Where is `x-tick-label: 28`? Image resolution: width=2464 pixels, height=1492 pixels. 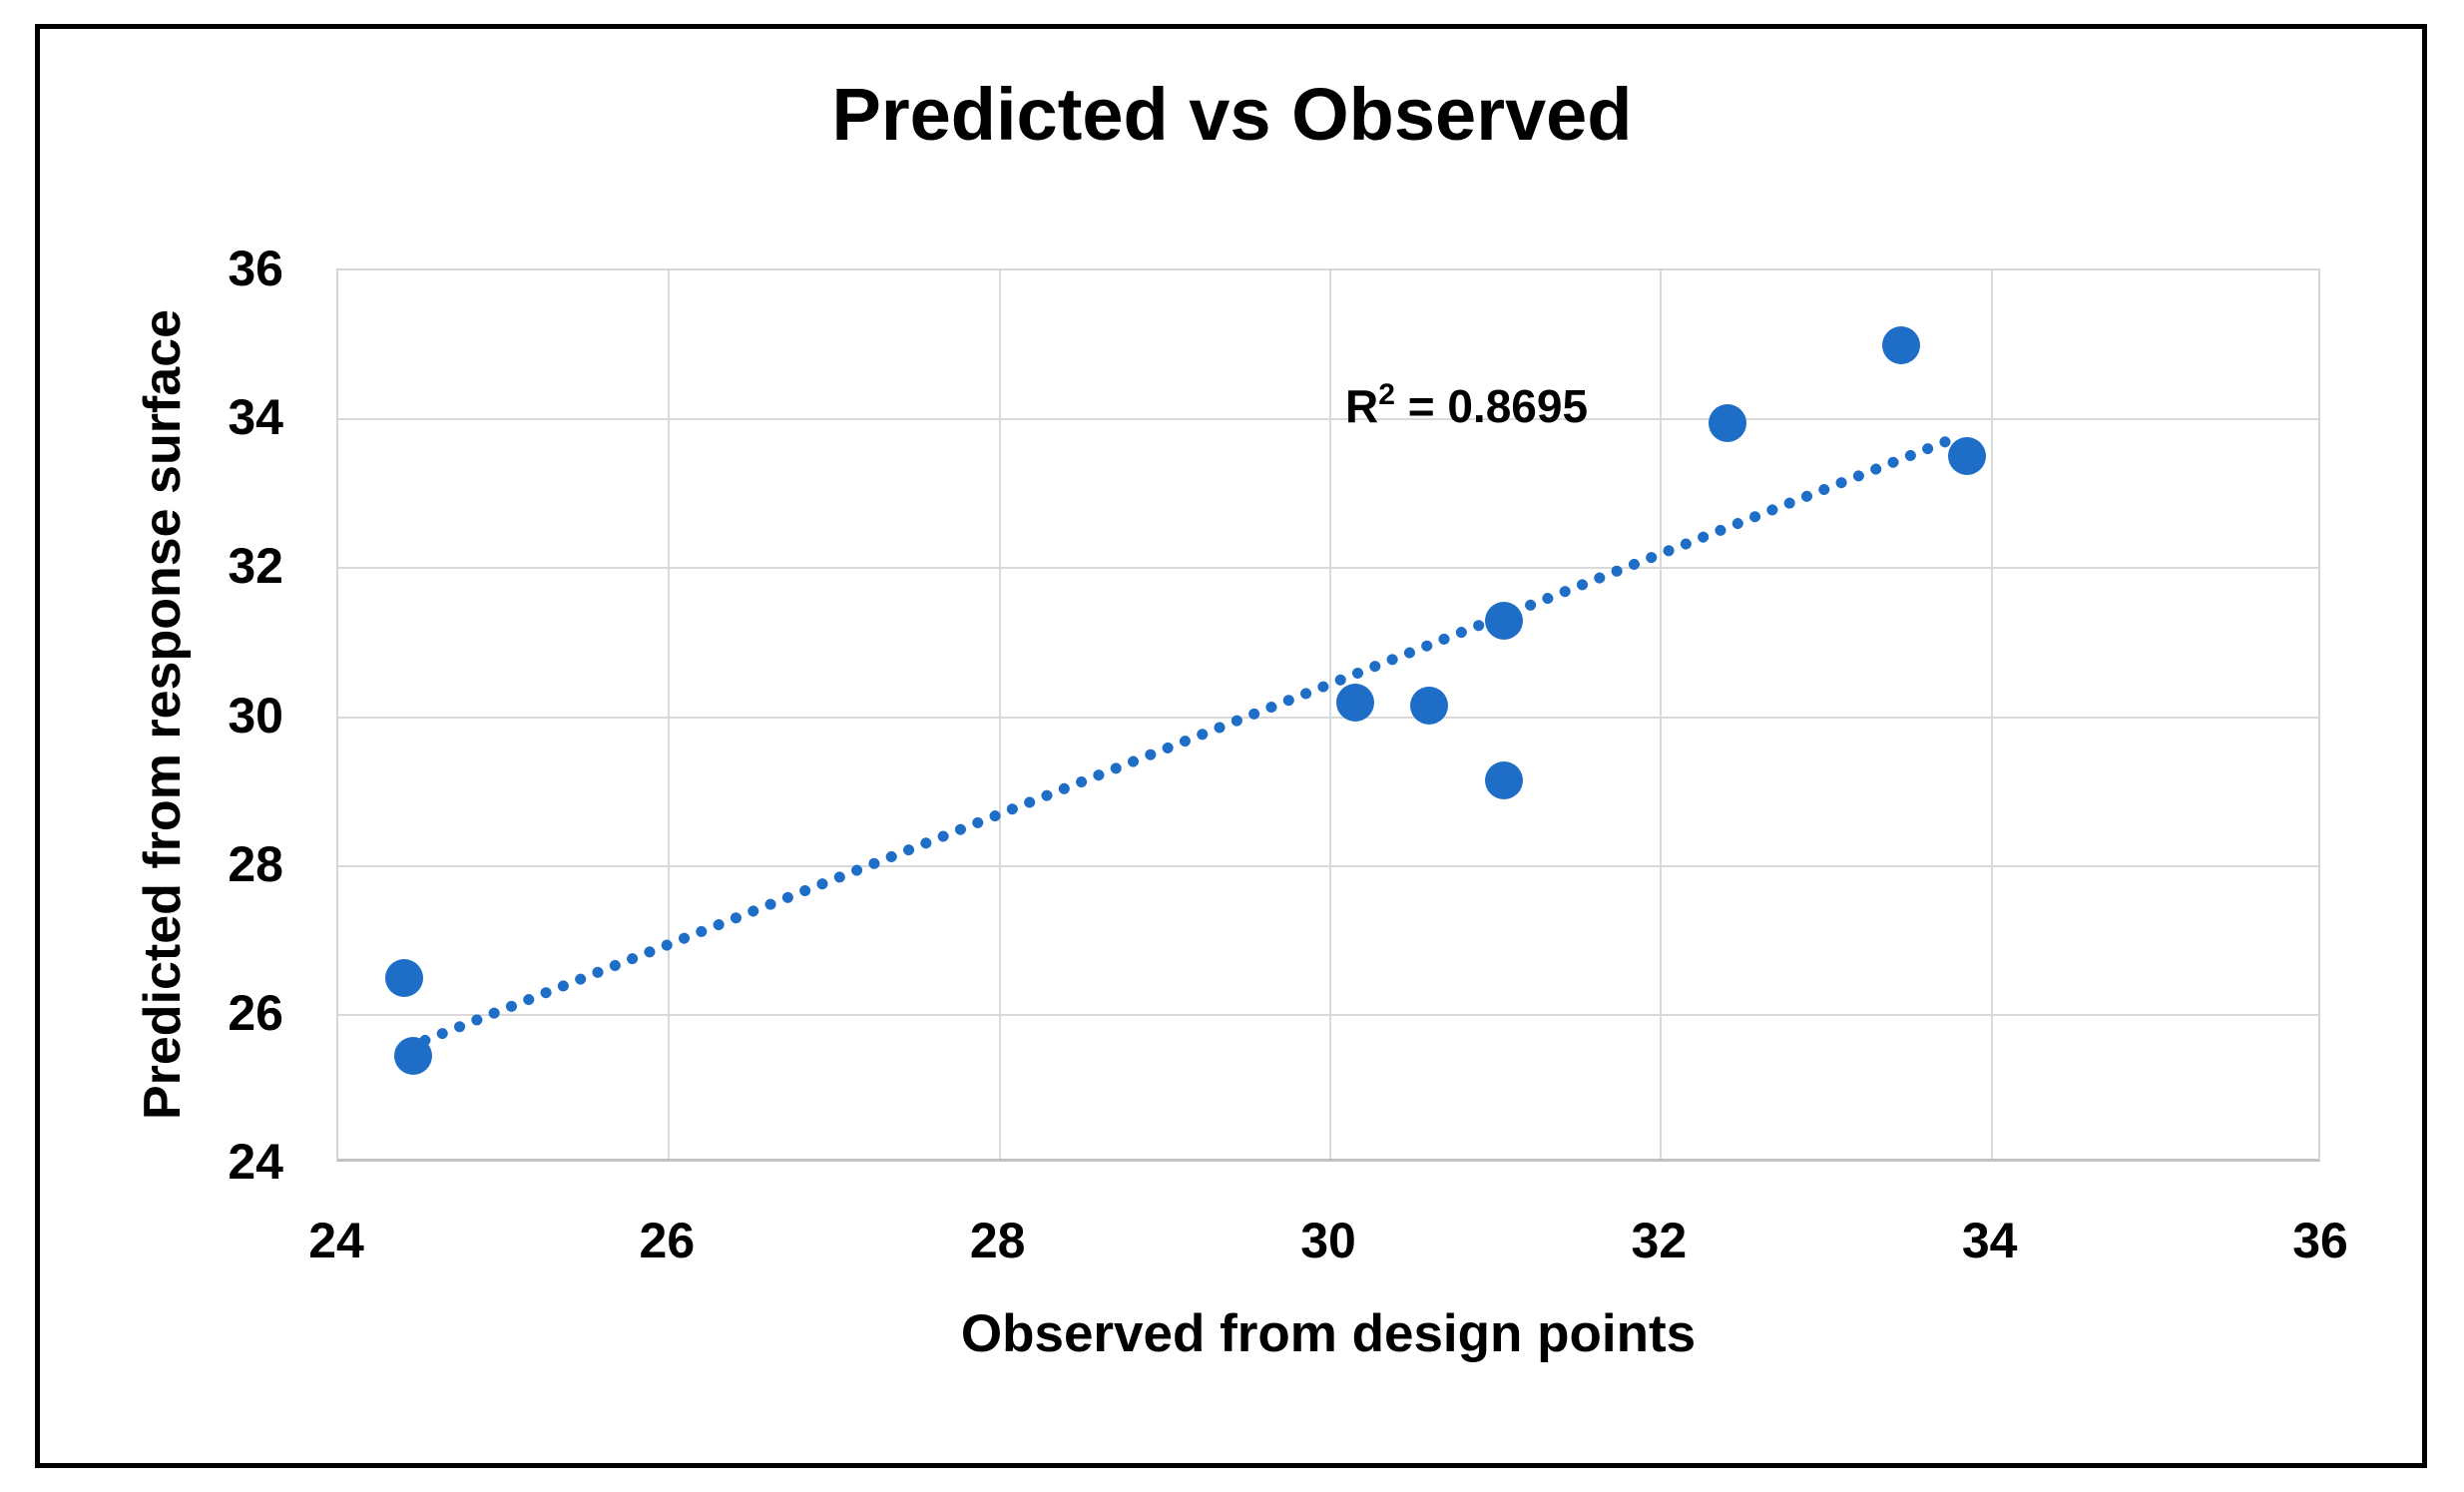 x-tick-label: 28 is located at coordinates (997, 1240).